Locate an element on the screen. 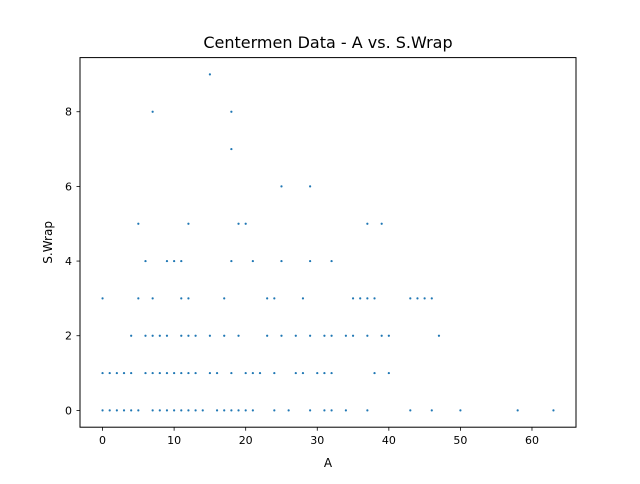 Image resolution: width=640 pixels, height=484 pixels. x-axis-ticks: 0 10 20 30 40 50 60 is located at coordinates (319, 437).